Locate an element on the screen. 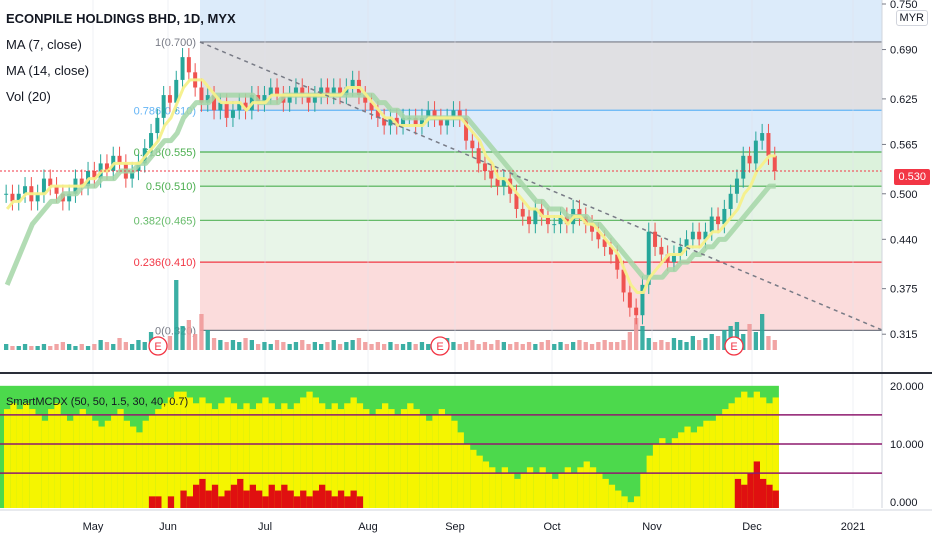  ma14-legend: MA (14, close) is located at coordinates (48, 70).